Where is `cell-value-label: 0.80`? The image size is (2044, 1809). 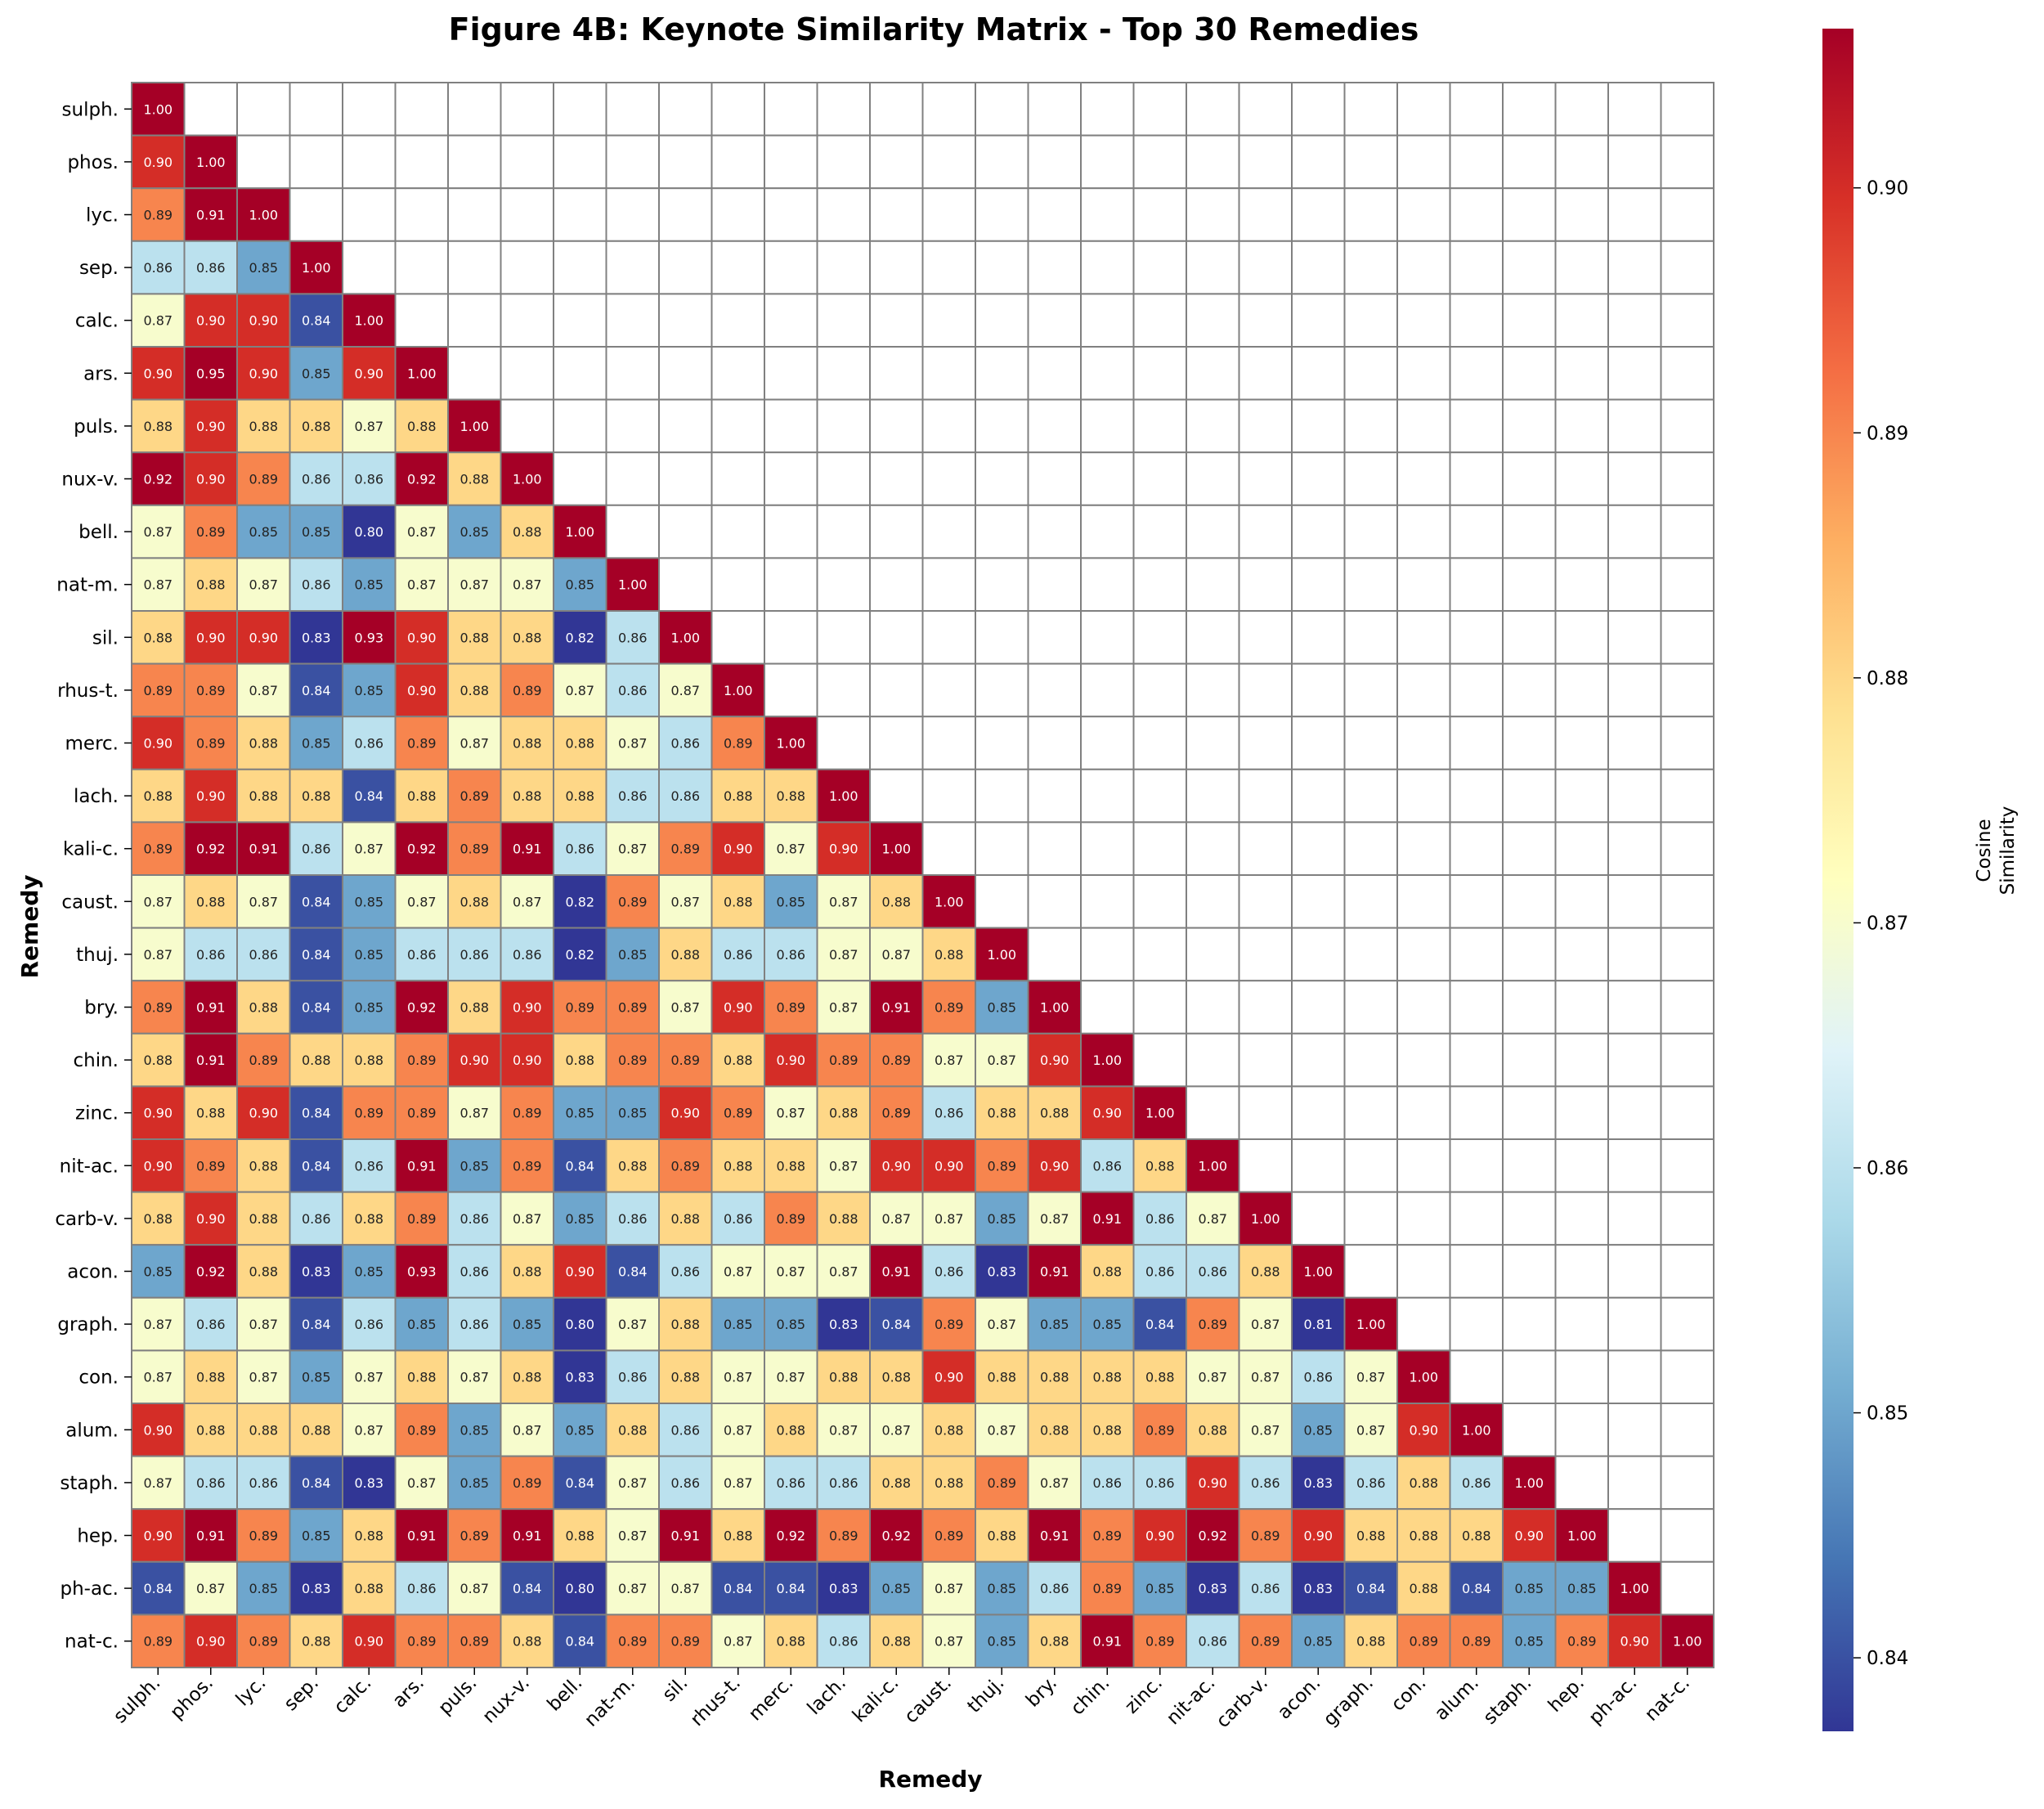 cell-value-label: 0.80 is located at coordinates (580, 1324).